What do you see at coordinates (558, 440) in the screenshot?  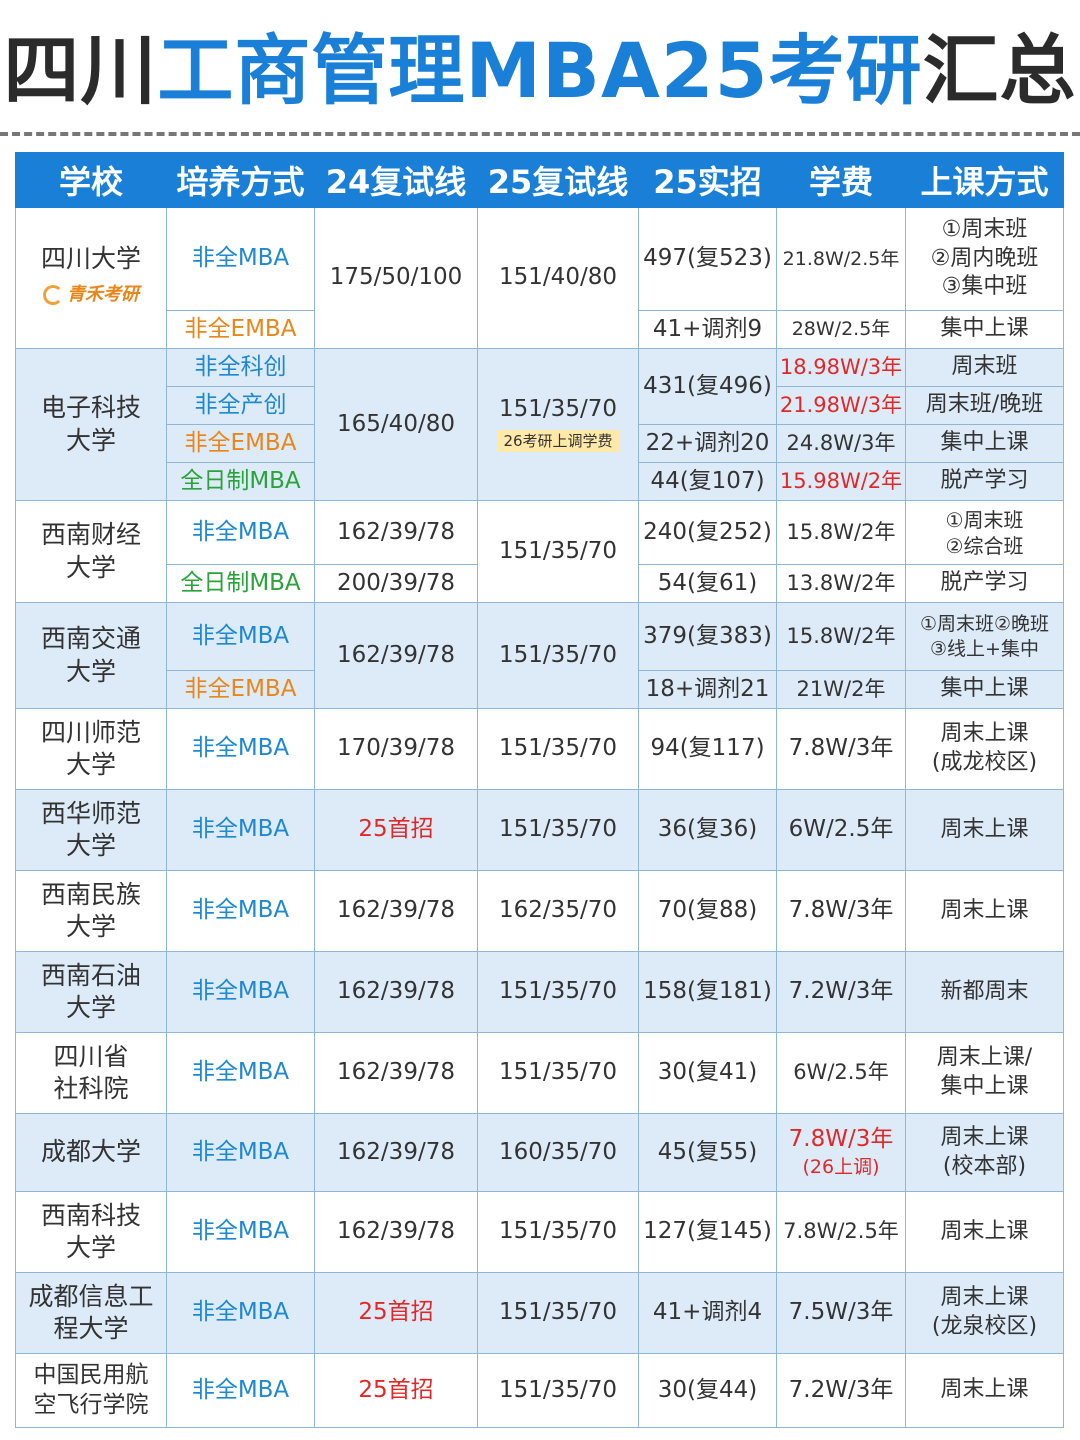 I see `fee-increase-note: 26考研上调学费` at bounding box center [558, 440].